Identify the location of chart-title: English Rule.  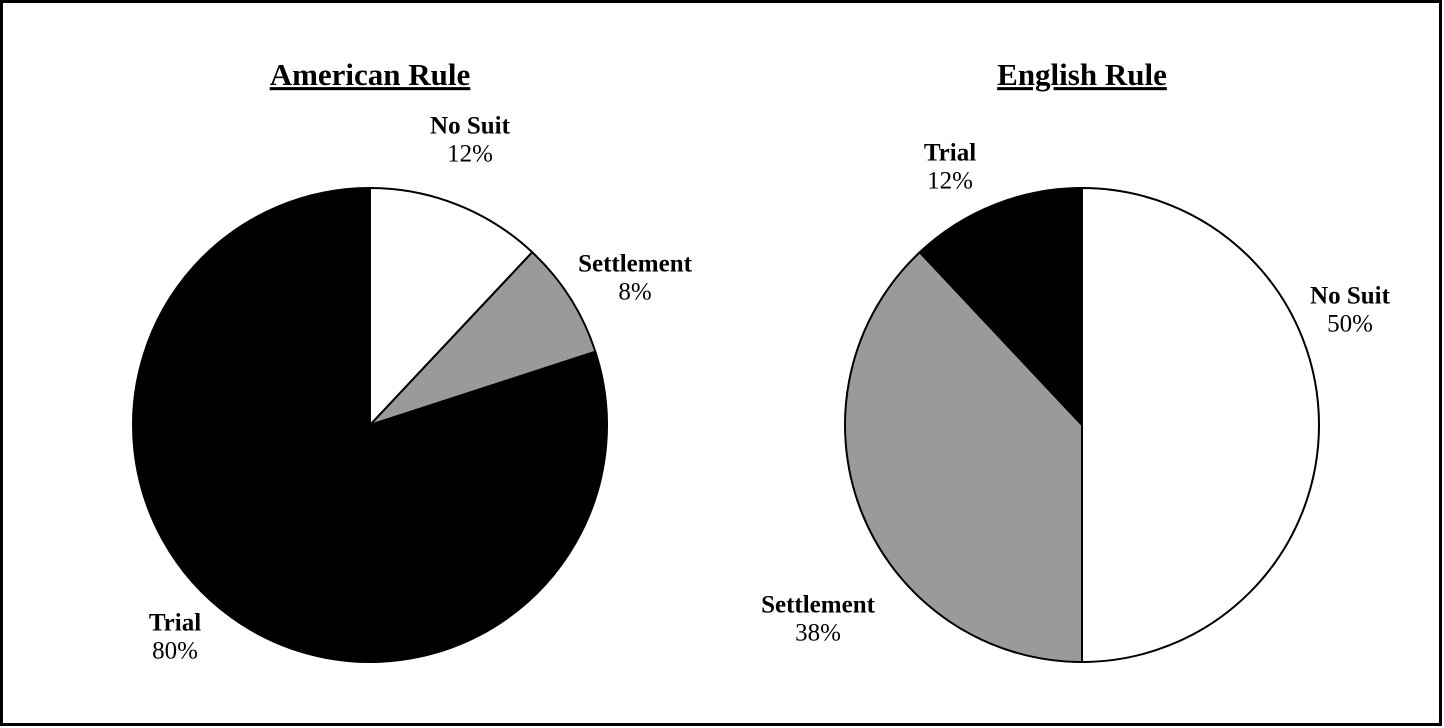
(1082, 74).